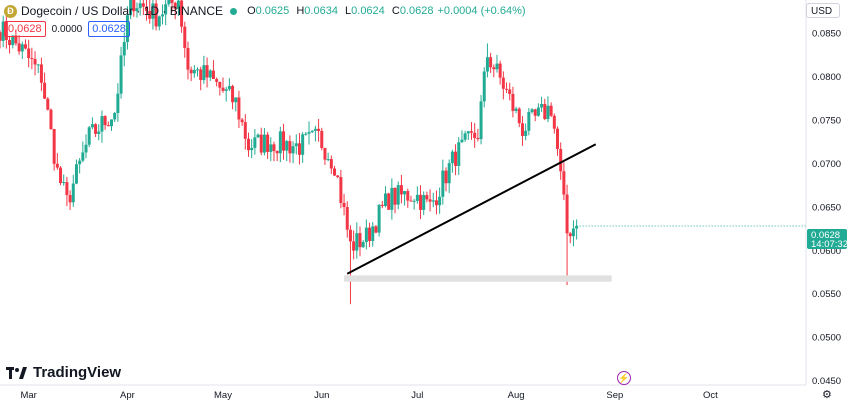  What do you see at coordinates (823, 10) in the screenshot?
I see `currency-select: USD` at bounding box center [823, 10].